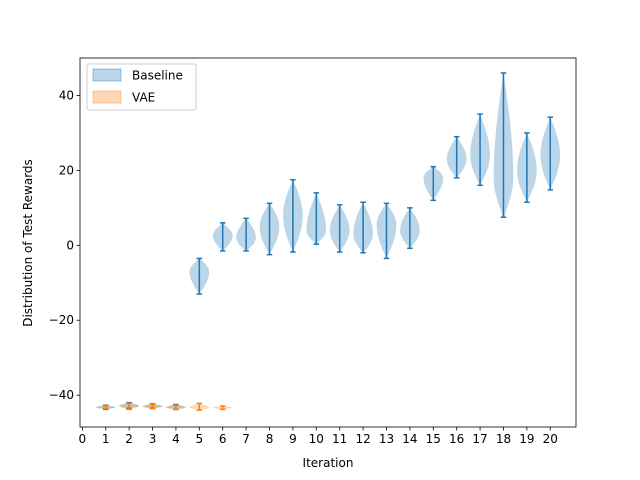  I want to click on x-axis-label: Iteration, so click(328, 463).